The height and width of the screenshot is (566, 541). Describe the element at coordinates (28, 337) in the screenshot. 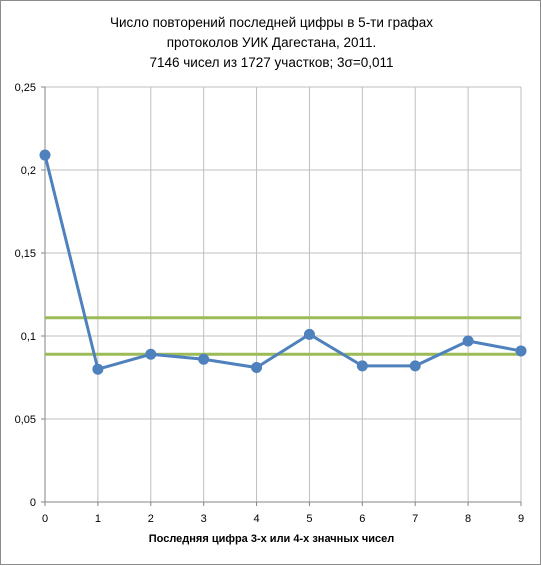

I see `y-tick-label: 0,1` at that location.